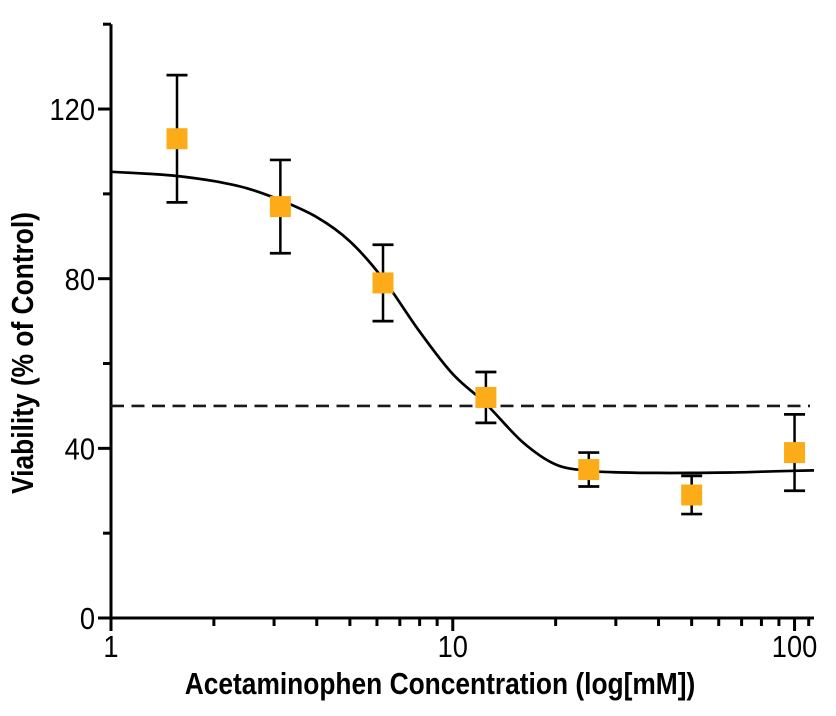 This screenshot has width=836, height=716. I want to click on y-tick-label: 40, so click(80, 450).